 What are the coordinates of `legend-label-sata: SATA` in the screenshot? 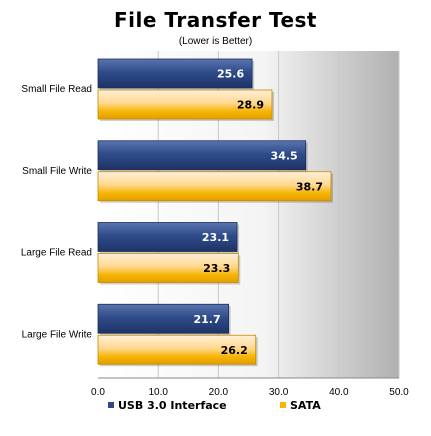 It's located at (305, 405).